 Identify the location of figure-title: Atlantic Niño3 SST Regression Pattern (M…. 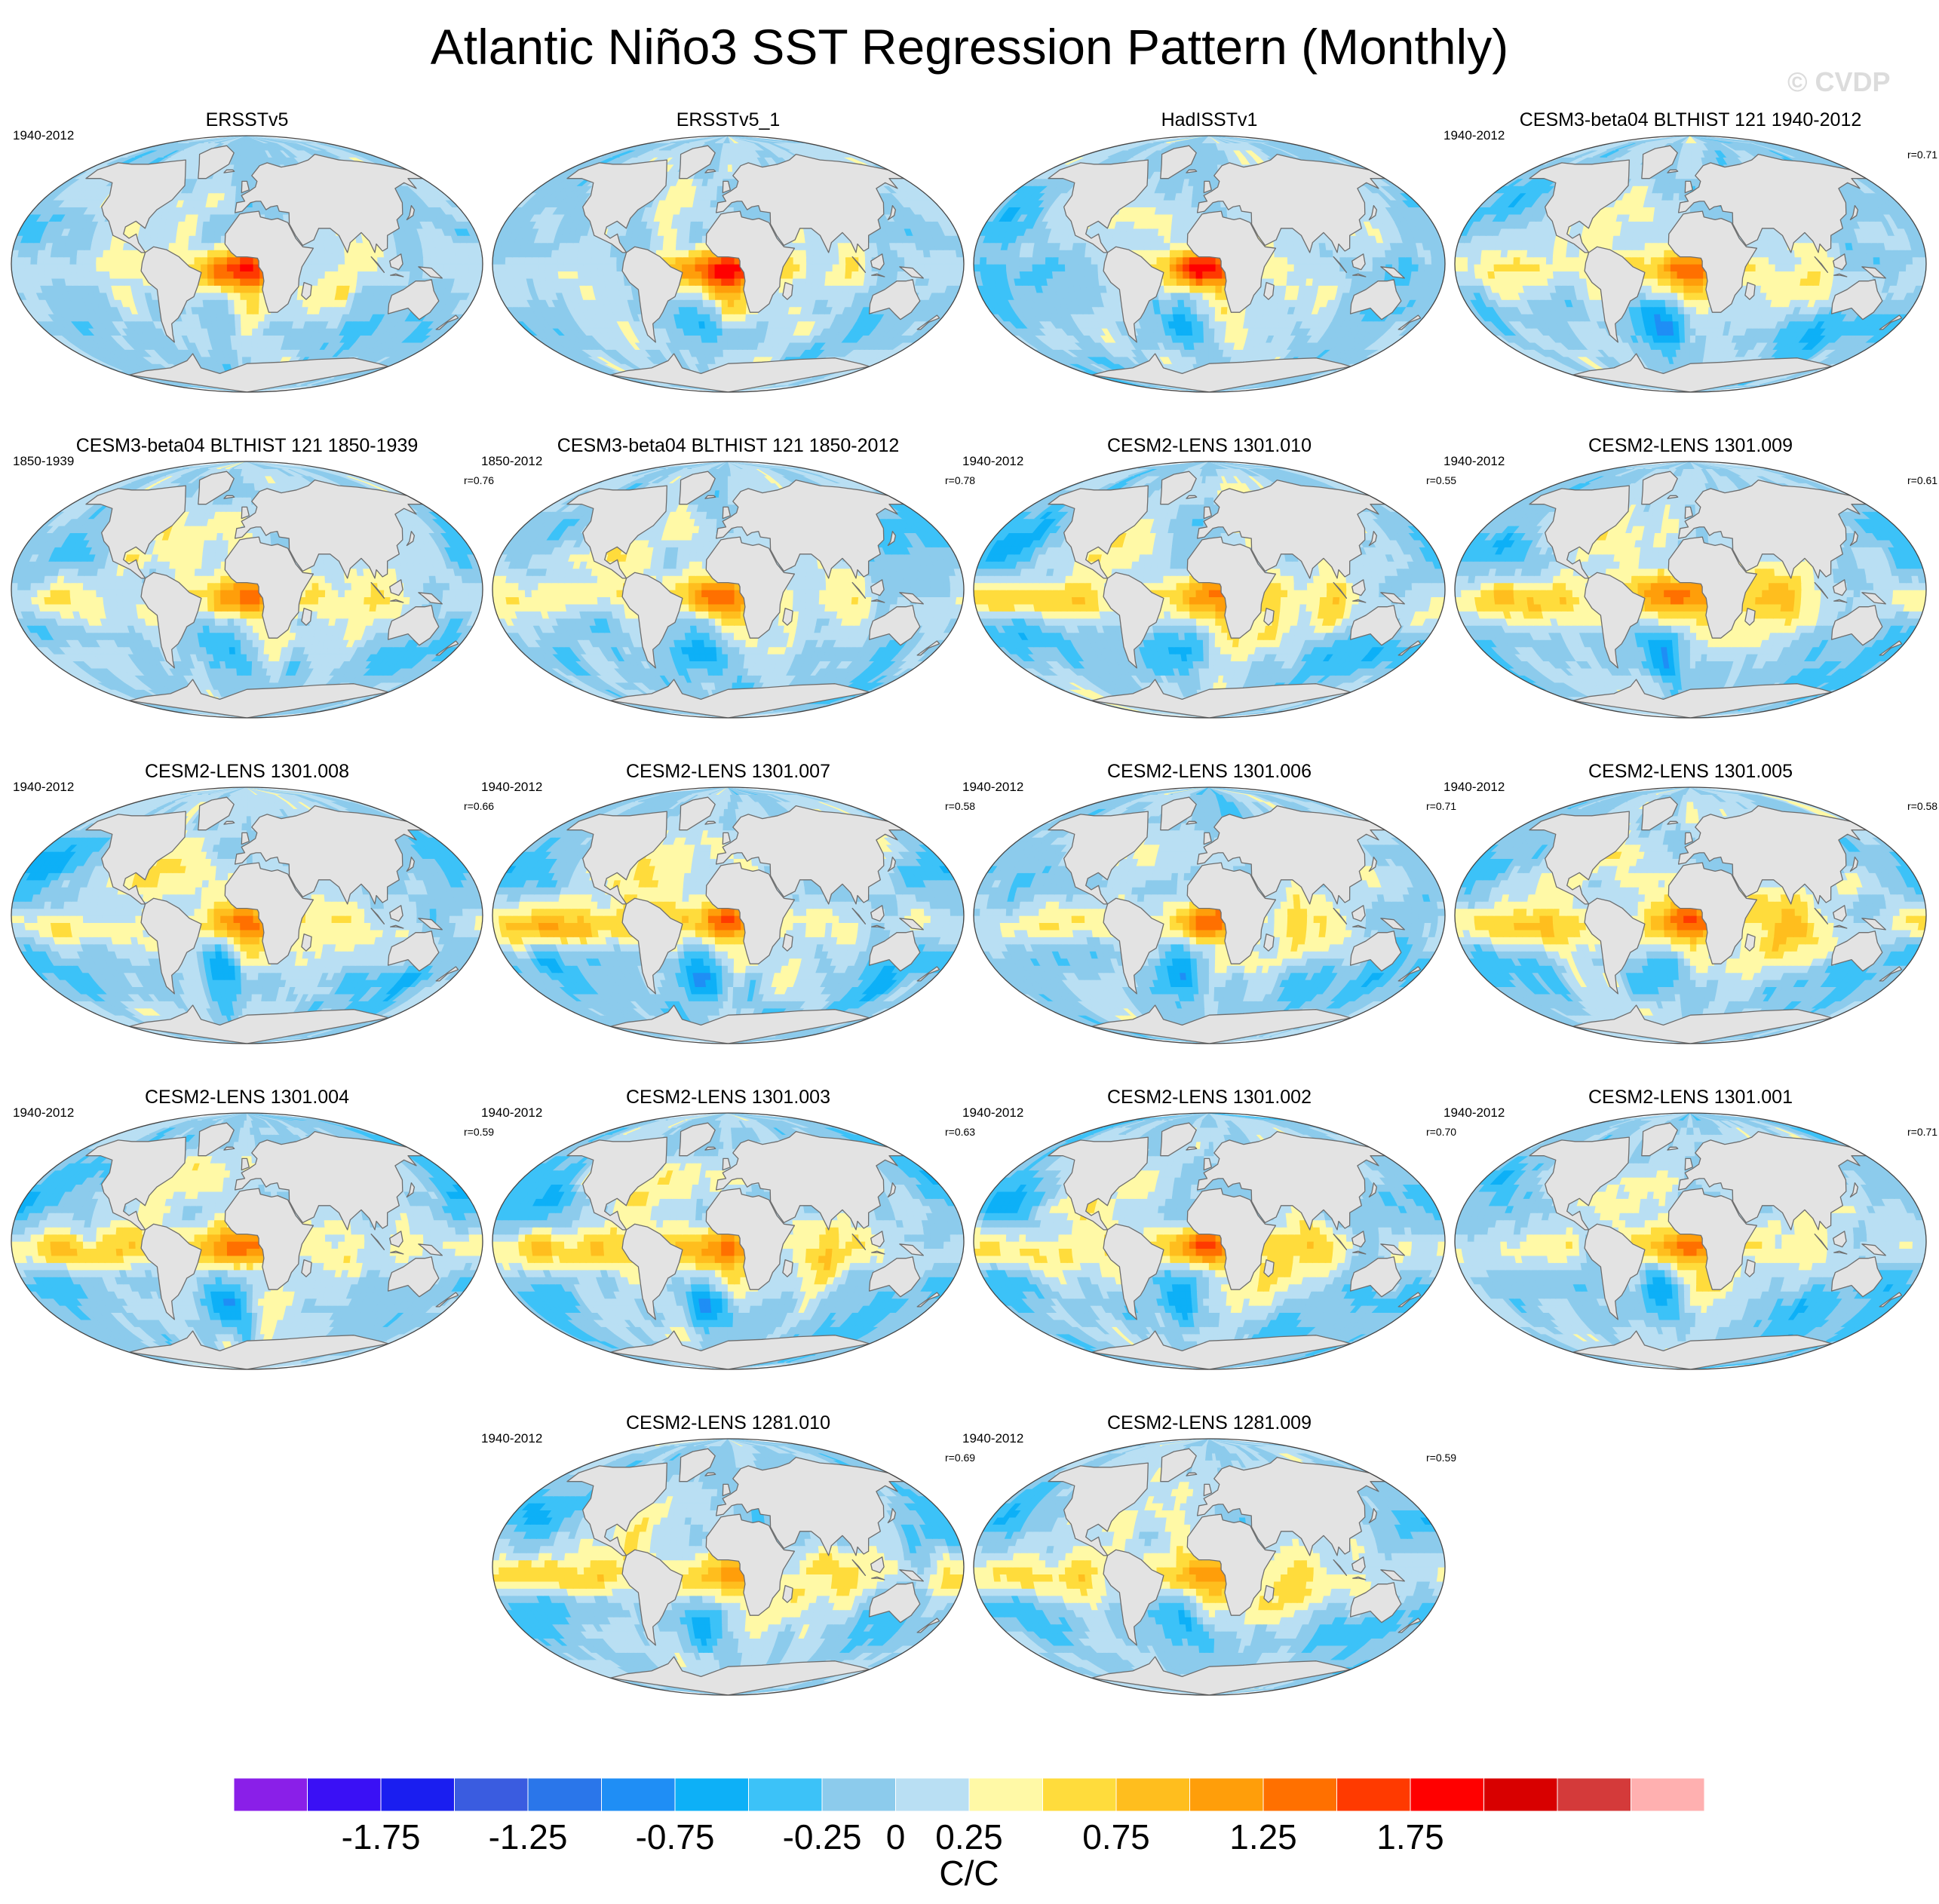
(969, 47).